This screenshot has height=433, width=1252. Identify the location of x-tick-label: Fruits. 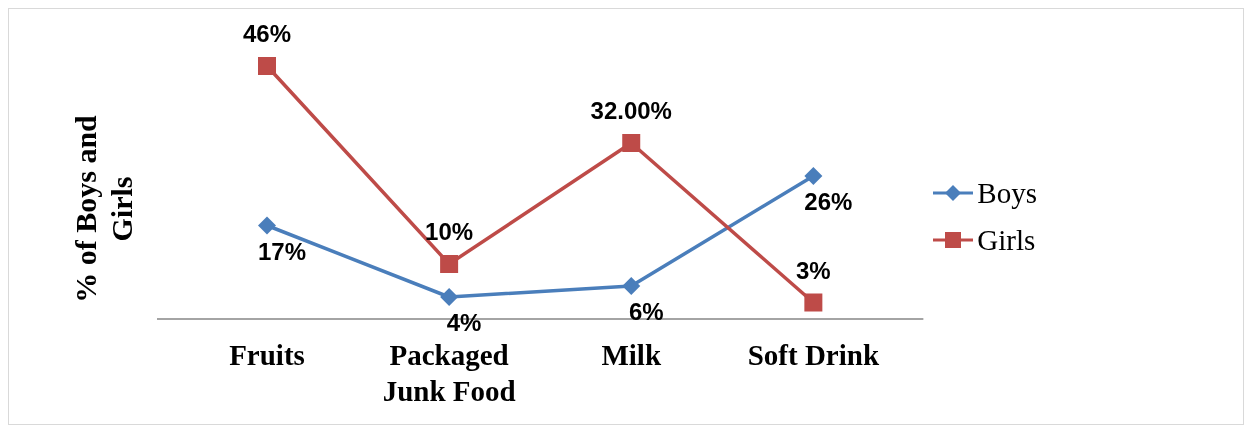
(267, 355).